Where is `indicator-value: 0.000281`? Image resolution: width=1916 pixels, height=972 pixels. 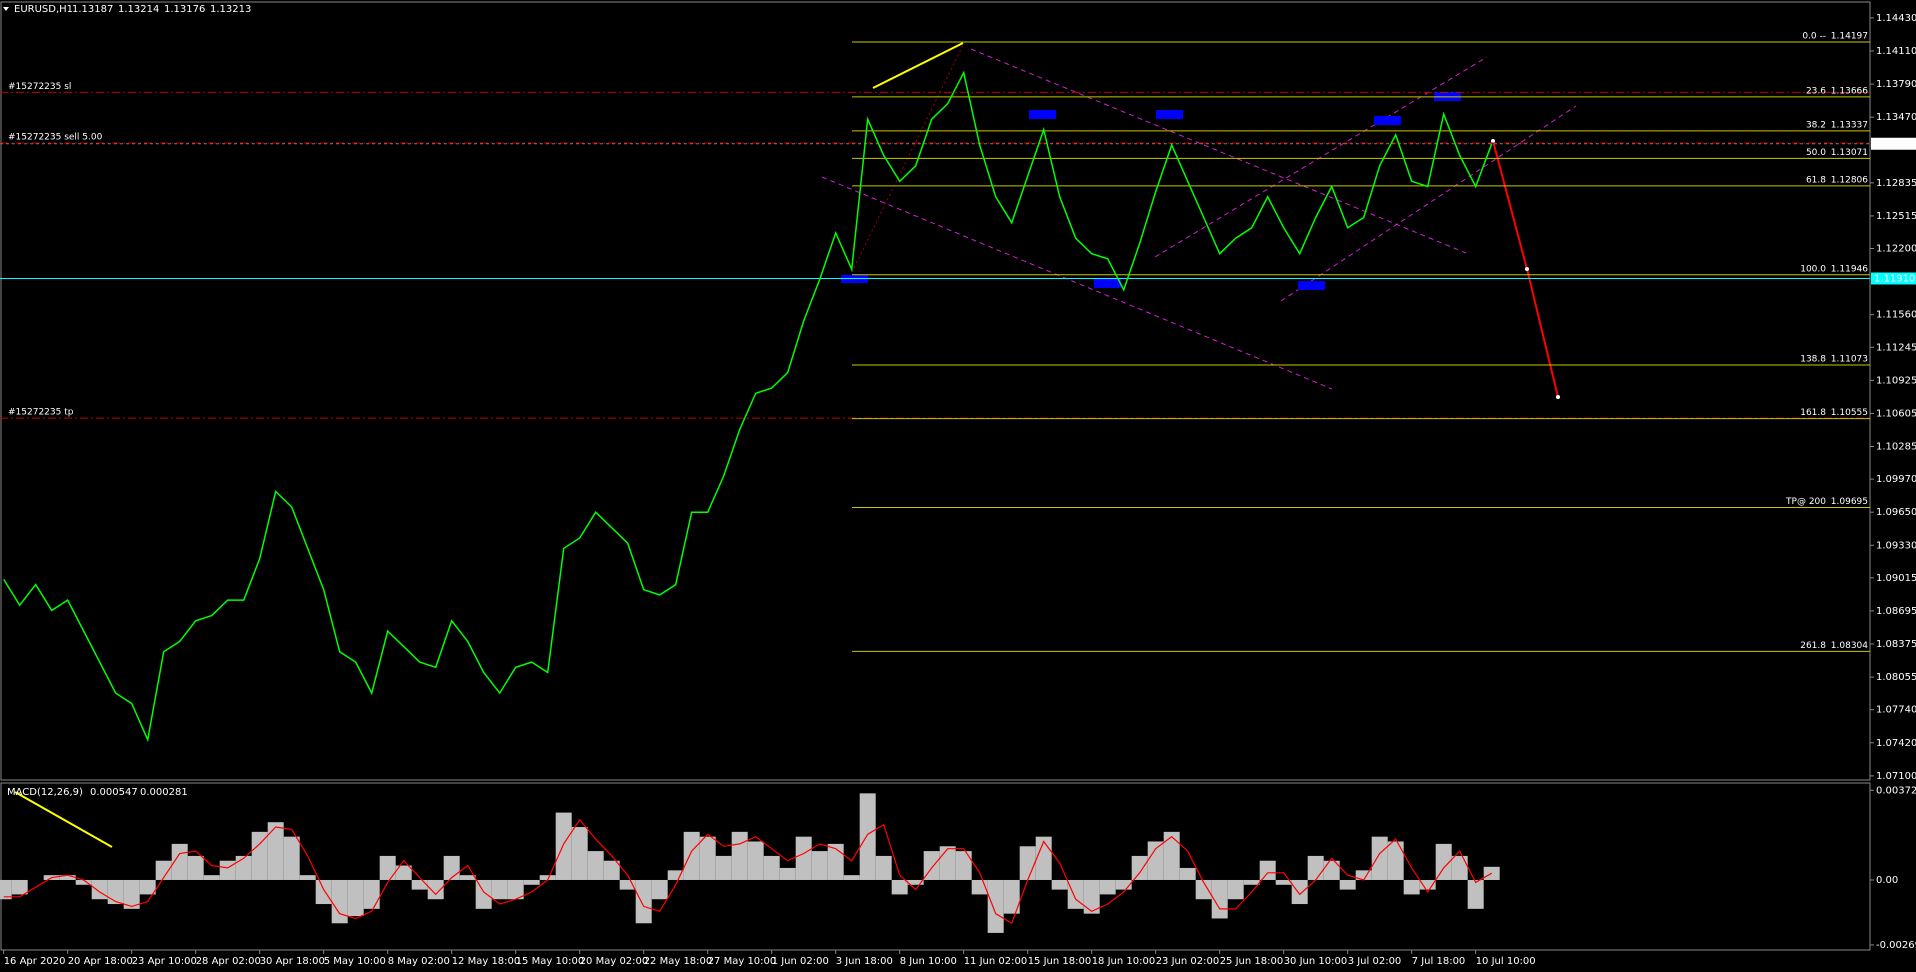 indicator-value: 0.000281 is located at coordinates (164, 792).